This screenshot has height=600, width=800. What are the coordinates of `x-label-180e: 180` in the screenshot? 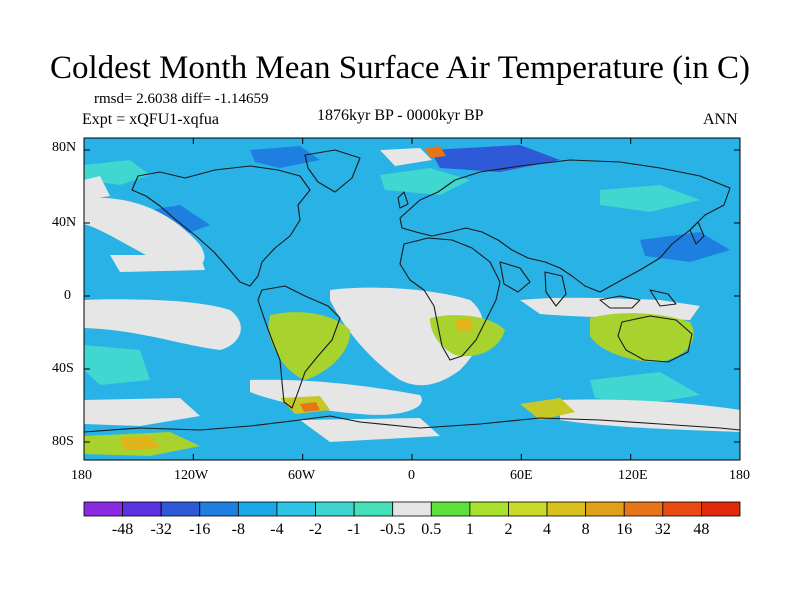 It's located at (739, 475).